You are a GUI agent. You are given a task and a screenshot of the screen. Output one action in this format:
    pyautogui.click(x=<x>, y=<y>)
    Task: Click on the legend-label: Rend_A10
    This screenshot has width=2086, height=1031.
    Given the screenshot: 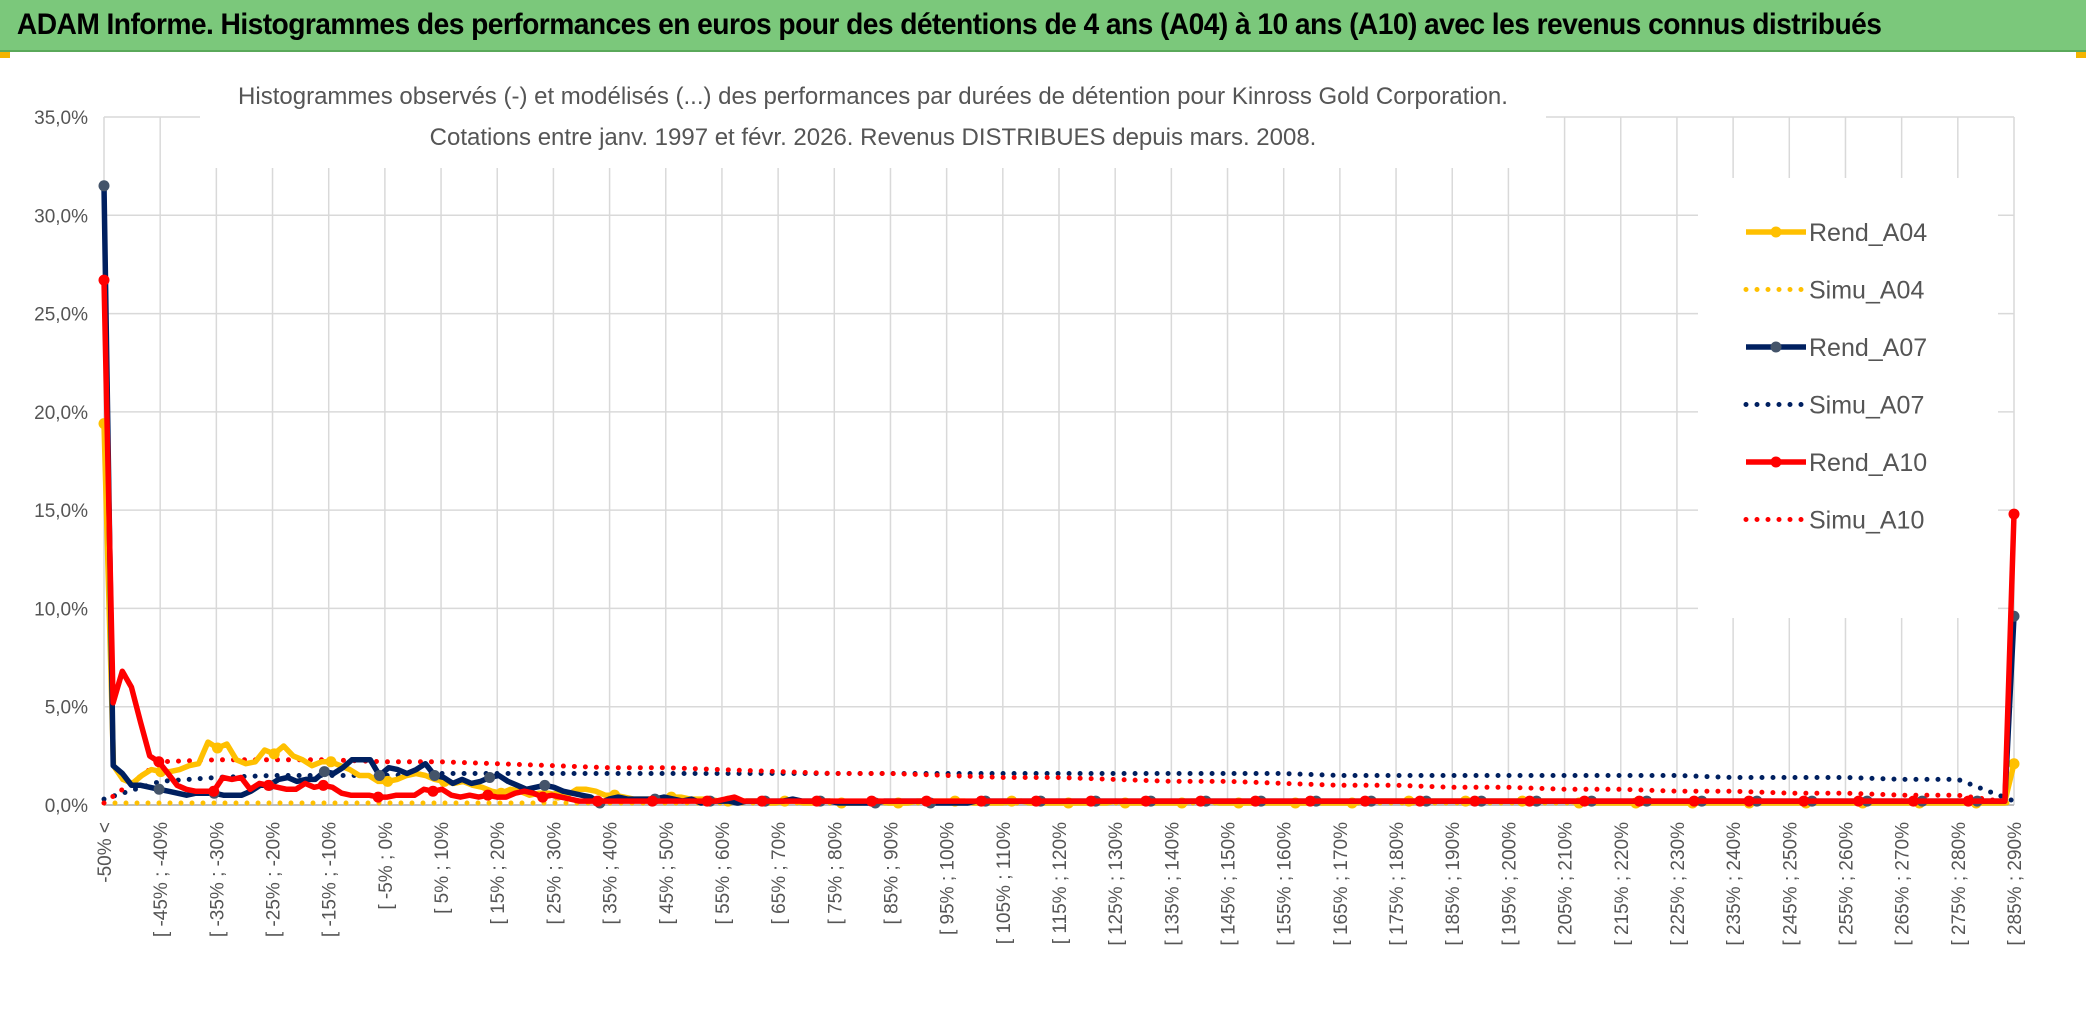 What is the action you would take?
    pyautogui.click(x=1868, y=463)
    